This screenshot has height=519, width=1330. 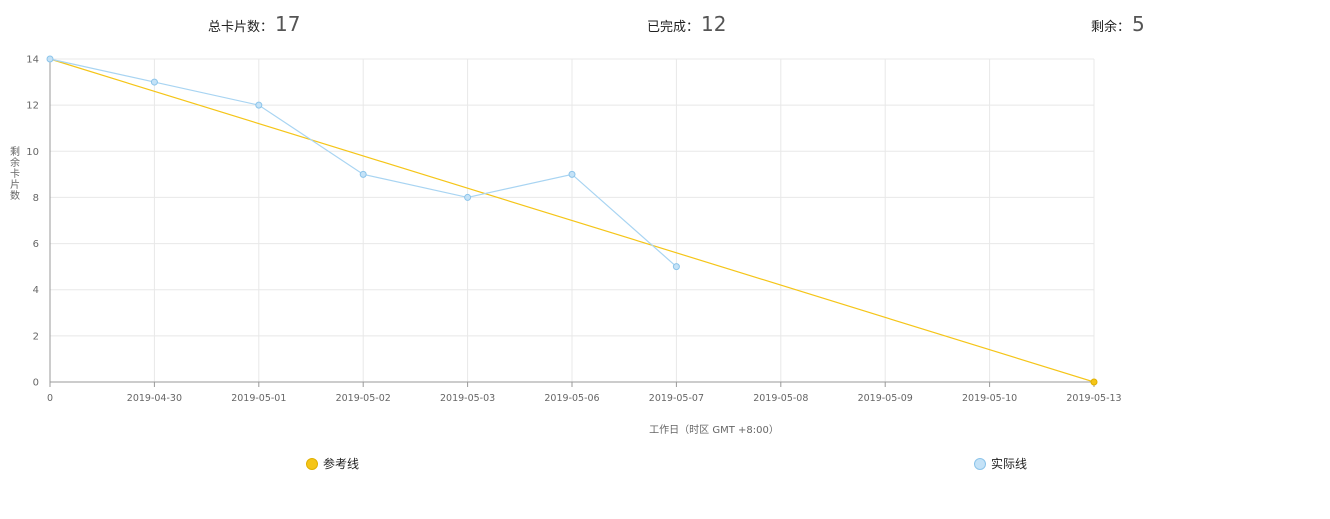 What do you see at coordinates (258, 398) in the screenshot?
I see `x-tick-label: 2019-05-01` at bounding box center [258, 398].